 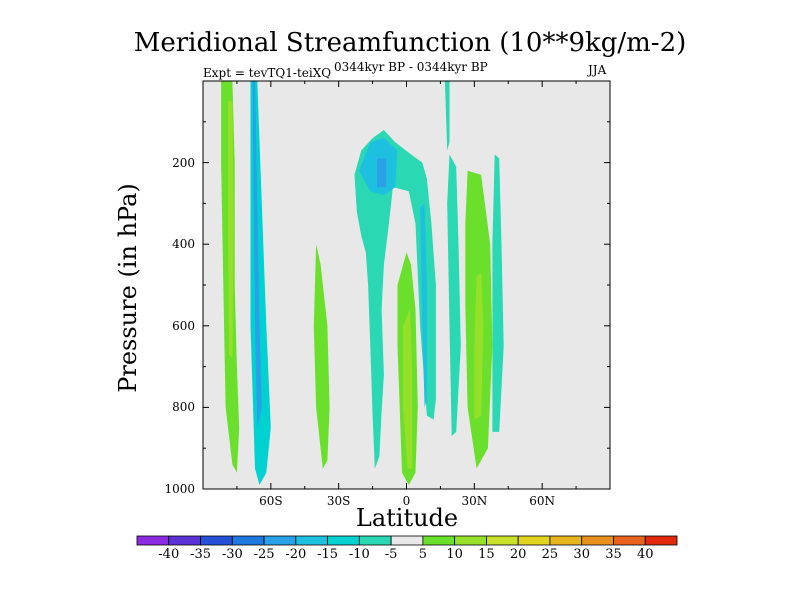 What do you see at coordinates (454, 295) in the screenshot?
I see `contour-cyan-band-20n` at bounding box center [454, 295].